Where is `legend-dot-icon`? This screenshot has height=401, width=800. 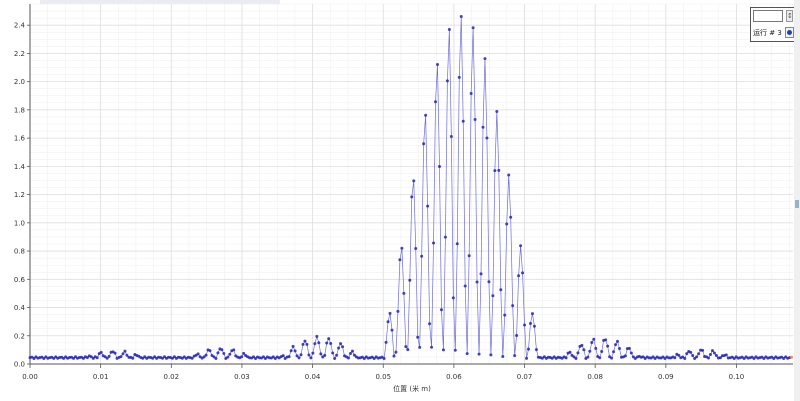
legend-dot-icon is located at coordinates (789, 32).